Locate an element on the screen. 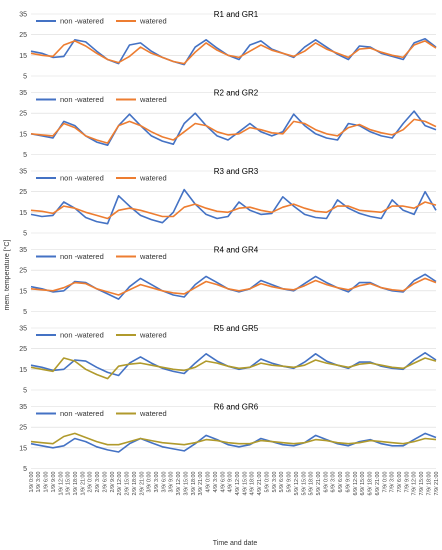  x-tick-label: 6/9/ 6:00 is located at coordinates (341, 482).